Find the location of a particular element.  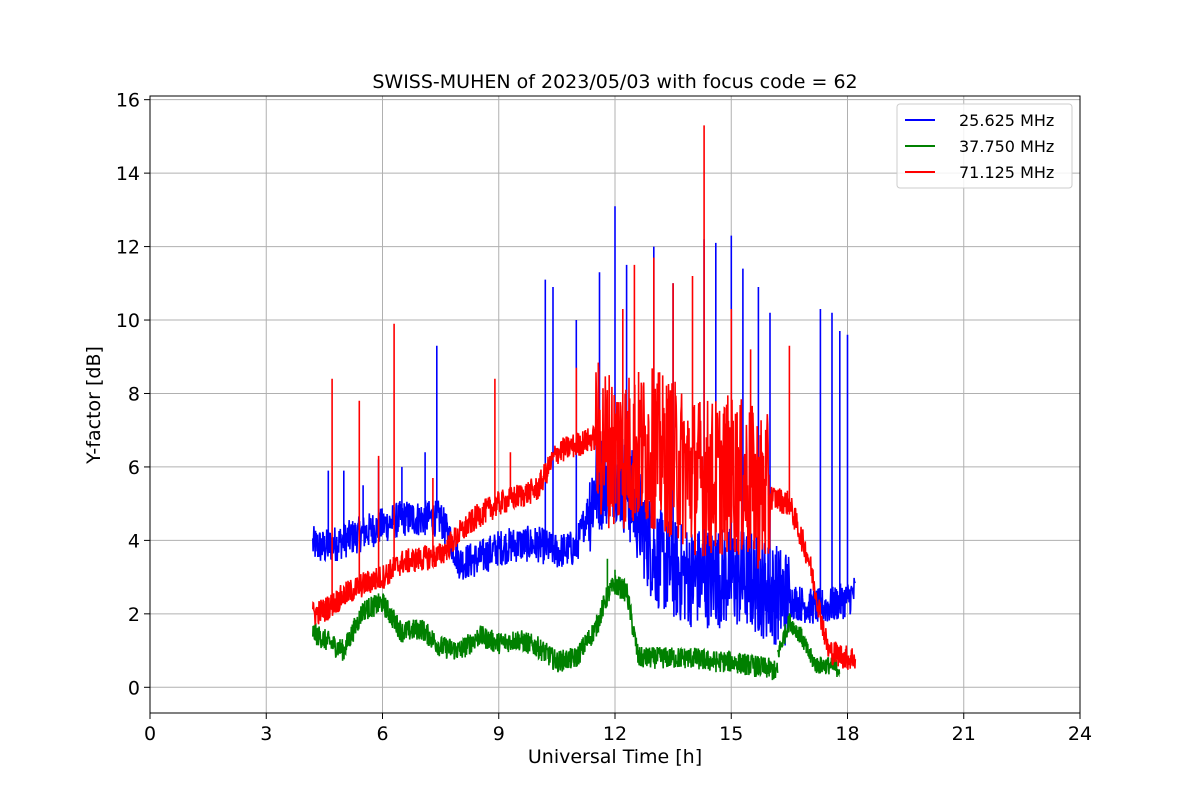

y-tick-label: 12 is located at coordinates (128, 248).